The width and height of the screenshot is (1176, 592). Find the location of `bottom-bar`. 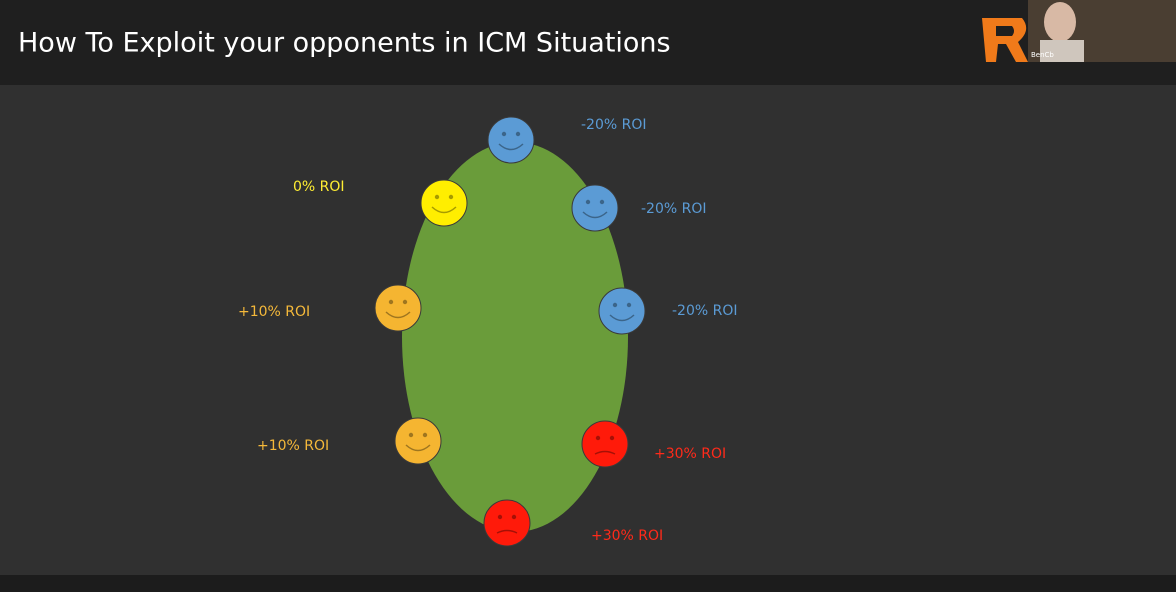

bottom-bar is located at coordinates (588, 583).